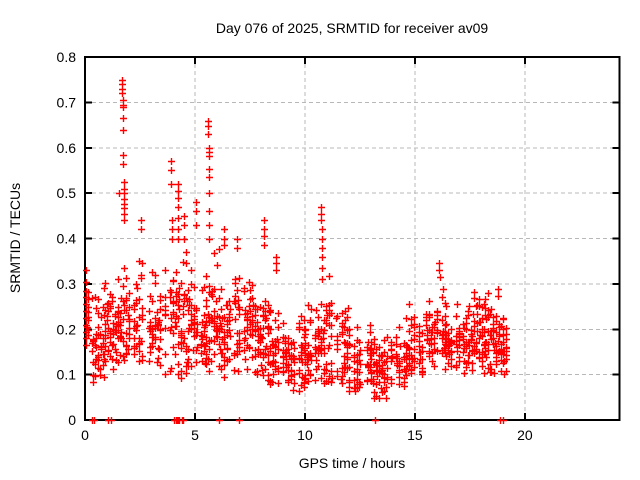 The width and height of the screenshot is (640, 480). Describe the element at coordinates (67, 57) in the screenshot. I see `y-tick-label: 0.8` at that location.